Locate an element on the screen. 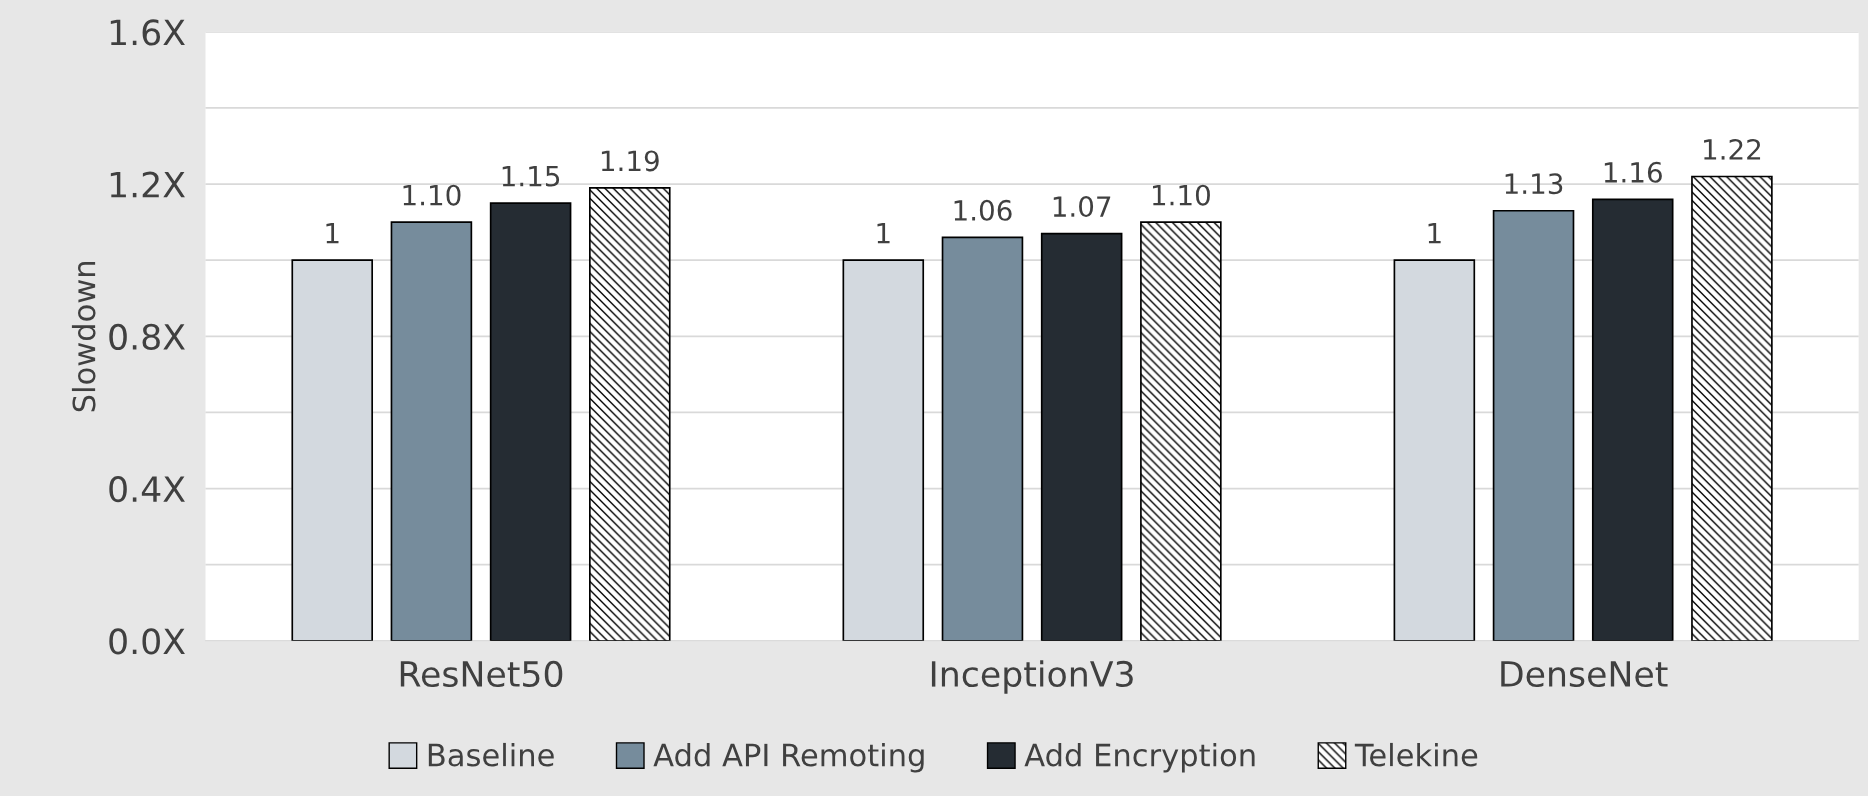 This screenshot has height=796, width=1868. y-tick-label: 1.6X is located at coordinates (147, 32).